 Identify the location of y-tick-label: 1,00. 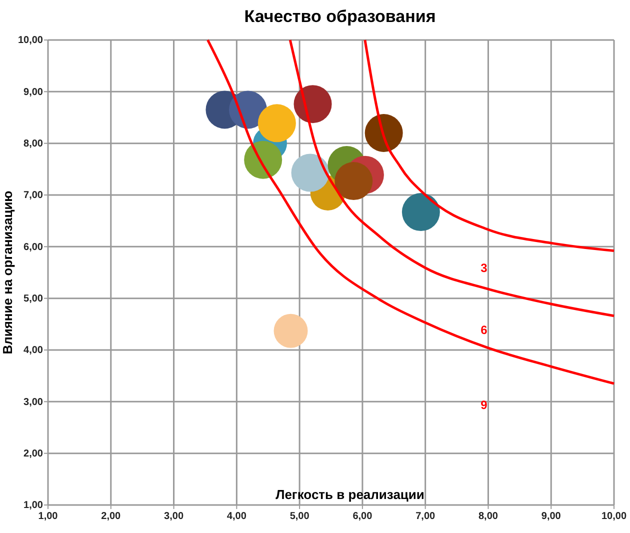
(34, 506).